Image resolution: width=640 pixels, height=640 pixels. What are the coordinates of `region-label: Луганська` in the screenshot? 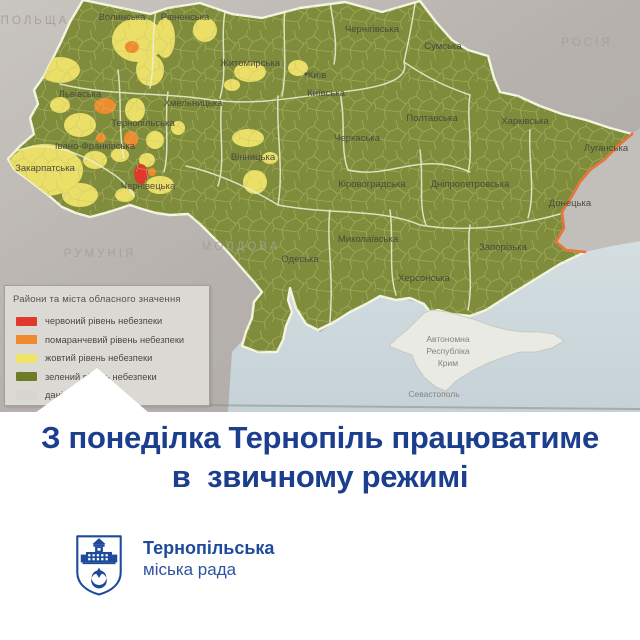 It's located at (606, 148).